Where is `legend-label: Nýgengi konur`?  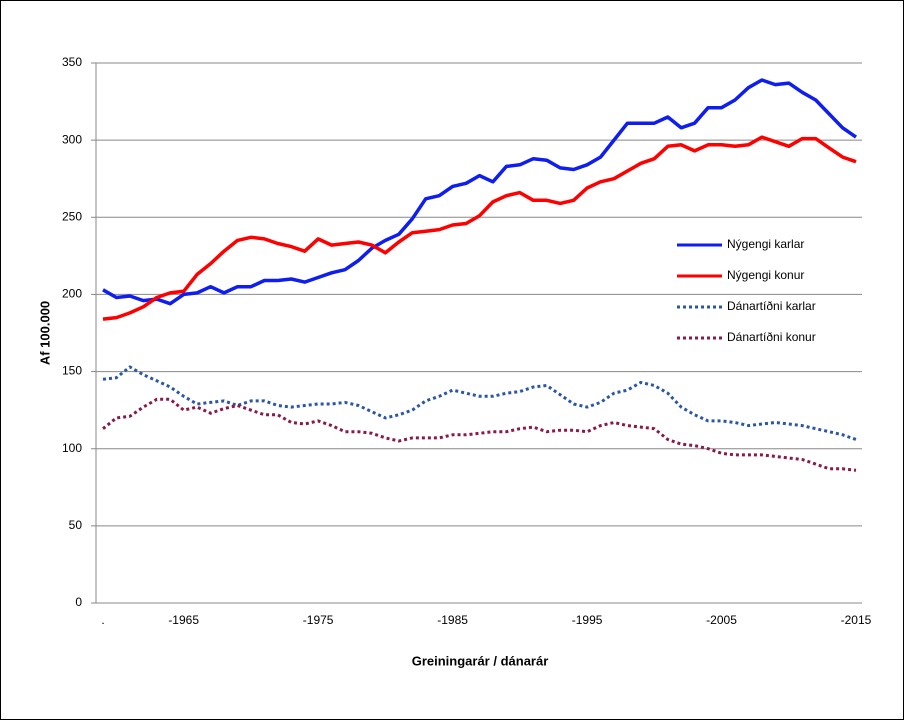
legend-label: Nýgengi konur is located at coordinates (765, 275).